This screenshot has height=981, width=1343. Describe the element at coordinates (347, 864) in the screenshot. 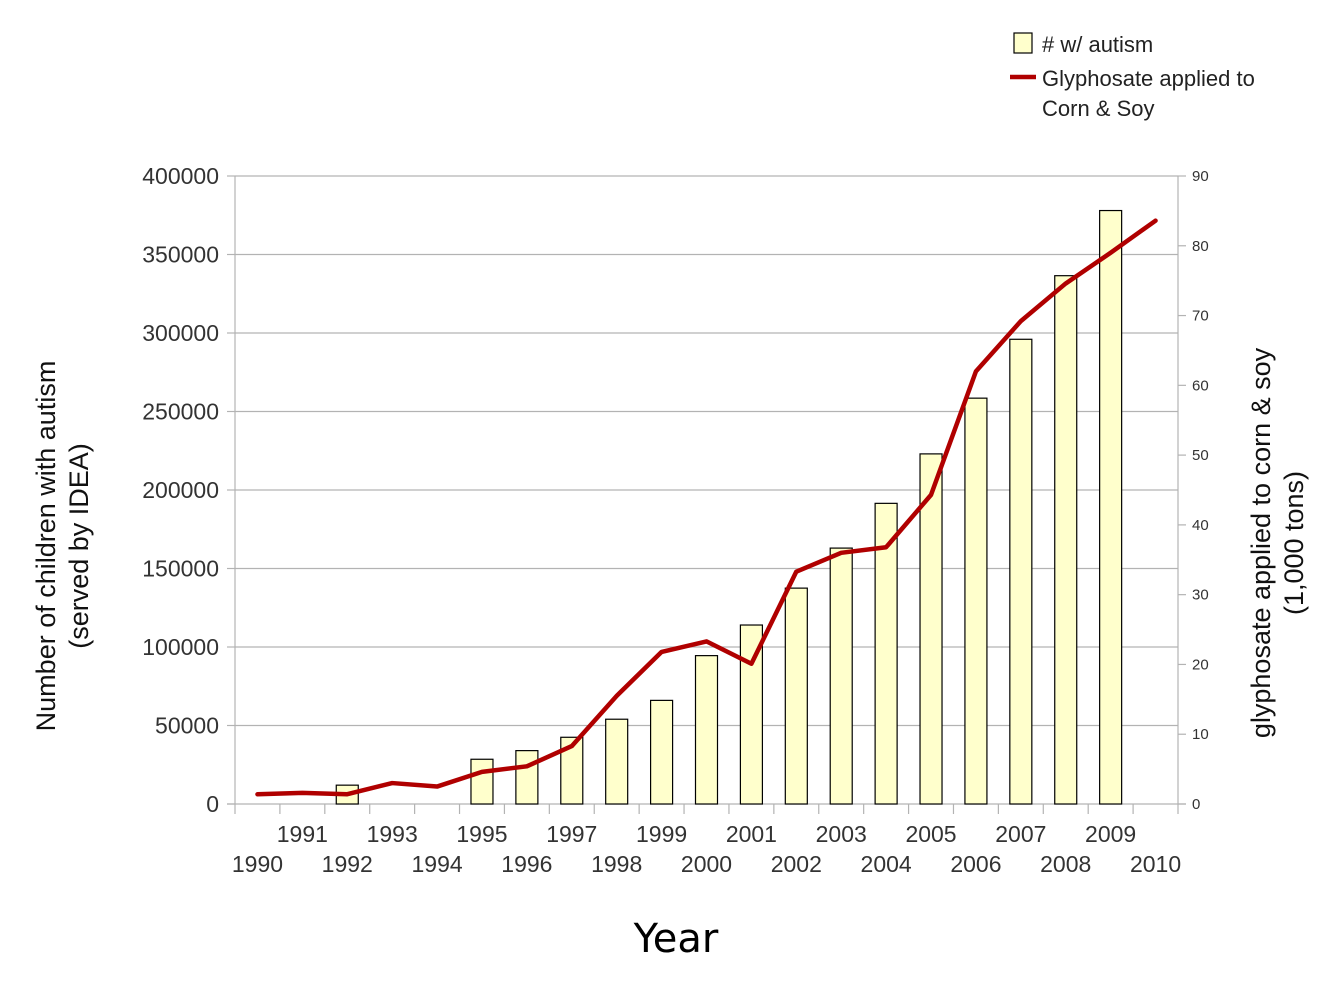

I see `x-tick-label: 1992` at that location.